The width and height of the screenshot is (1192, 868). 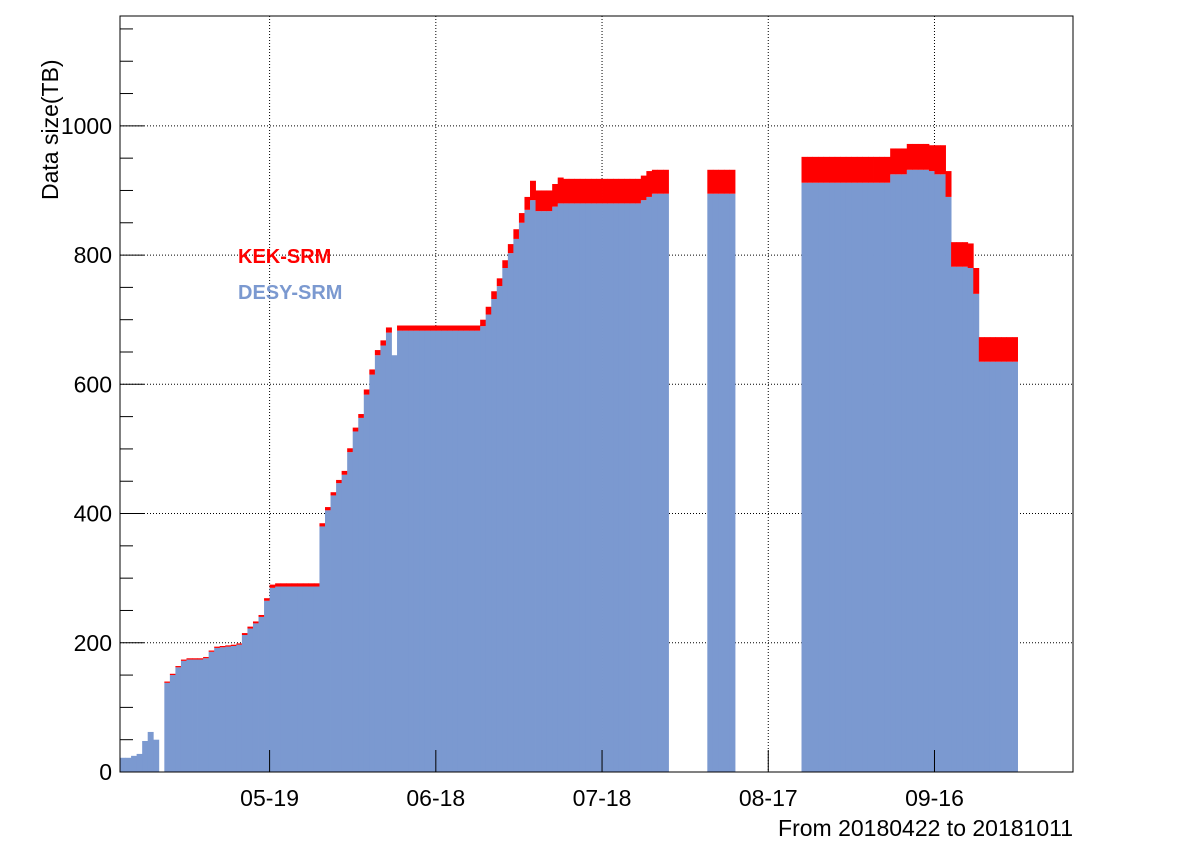 What do you see at coordinates (290, 293) in the screenshot?
I see `legend-entry-desy-srm: DESY-SRM` at bounding box center [290, 293].